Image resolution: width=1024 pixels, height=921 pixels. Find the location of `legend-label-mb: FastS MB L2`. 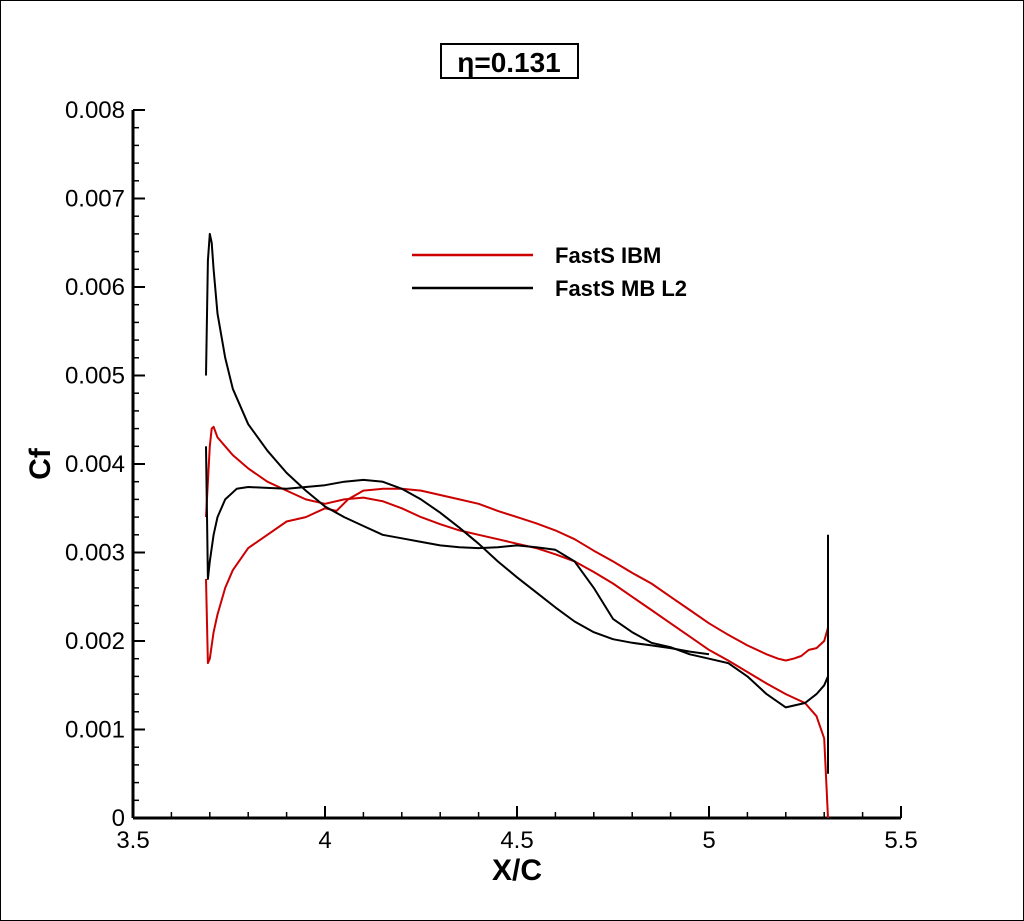

legend-label-mb: FastS MB L2 is located at coordinates (621, 288).